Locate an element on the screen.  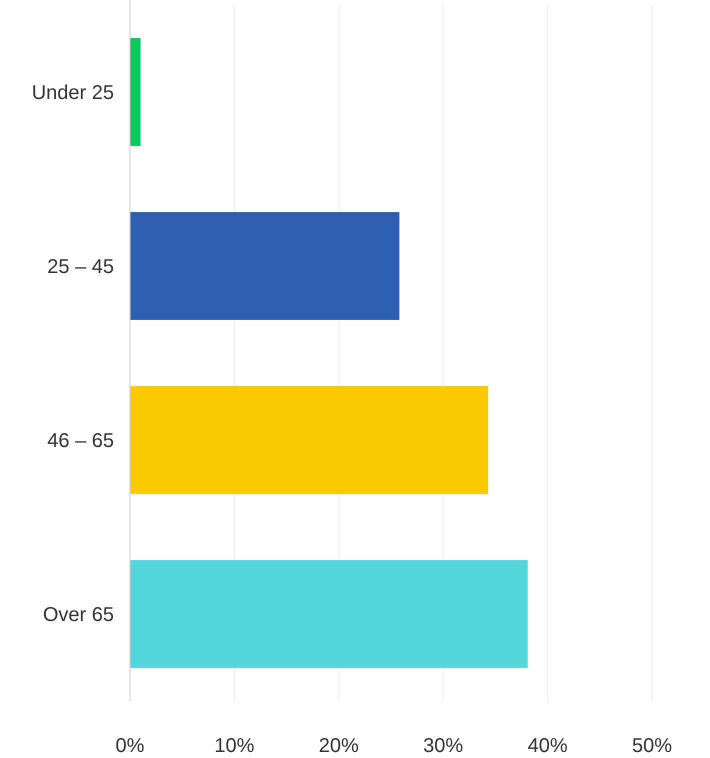
y-tick-label: Over 65 is located at coordinates (78, 615).